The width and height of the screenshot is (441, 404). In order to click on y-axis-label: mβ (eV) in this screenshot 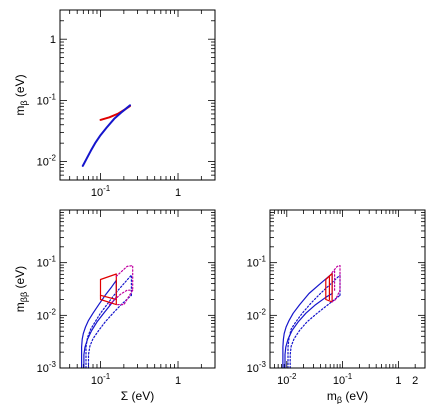, I will do `click(21, 94)`.